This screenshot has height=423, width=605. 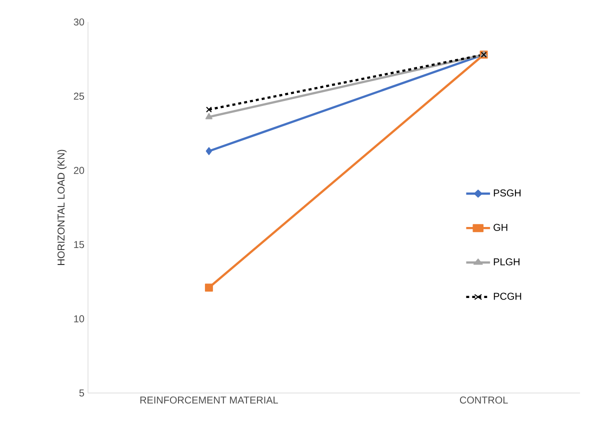 I want to click on y-tick-label: 20, so click(x=79, y=170).